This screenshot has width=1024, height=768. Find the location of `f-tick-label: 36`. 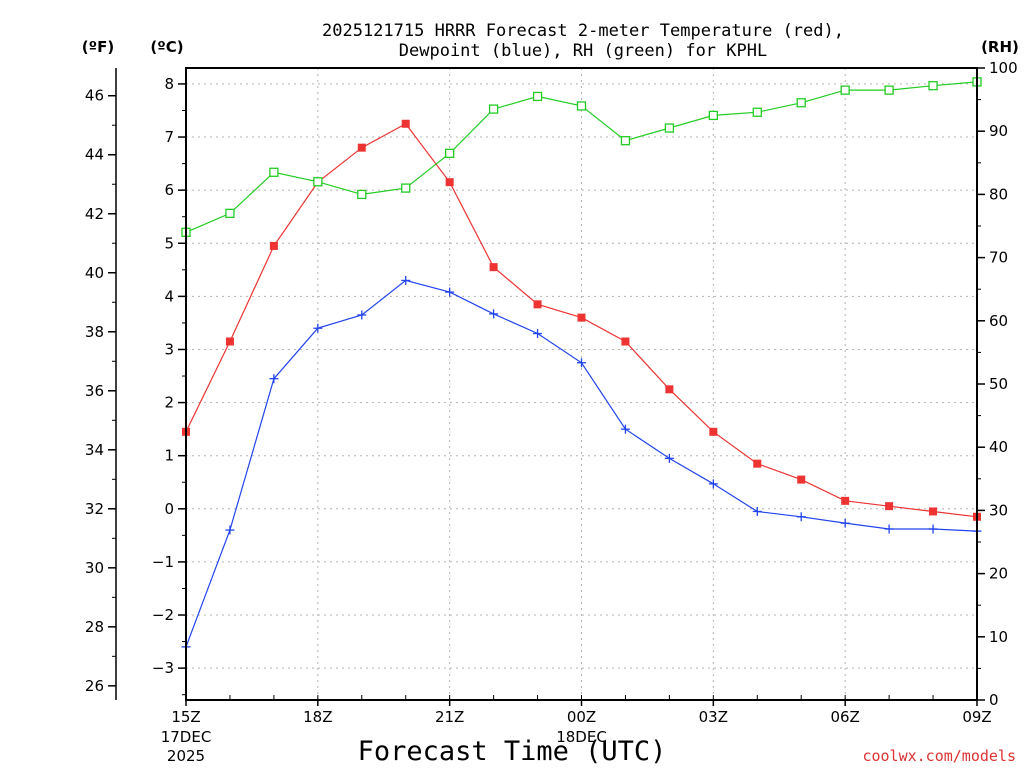

f-tick-label: 36 is located at coordinates (94, 391).